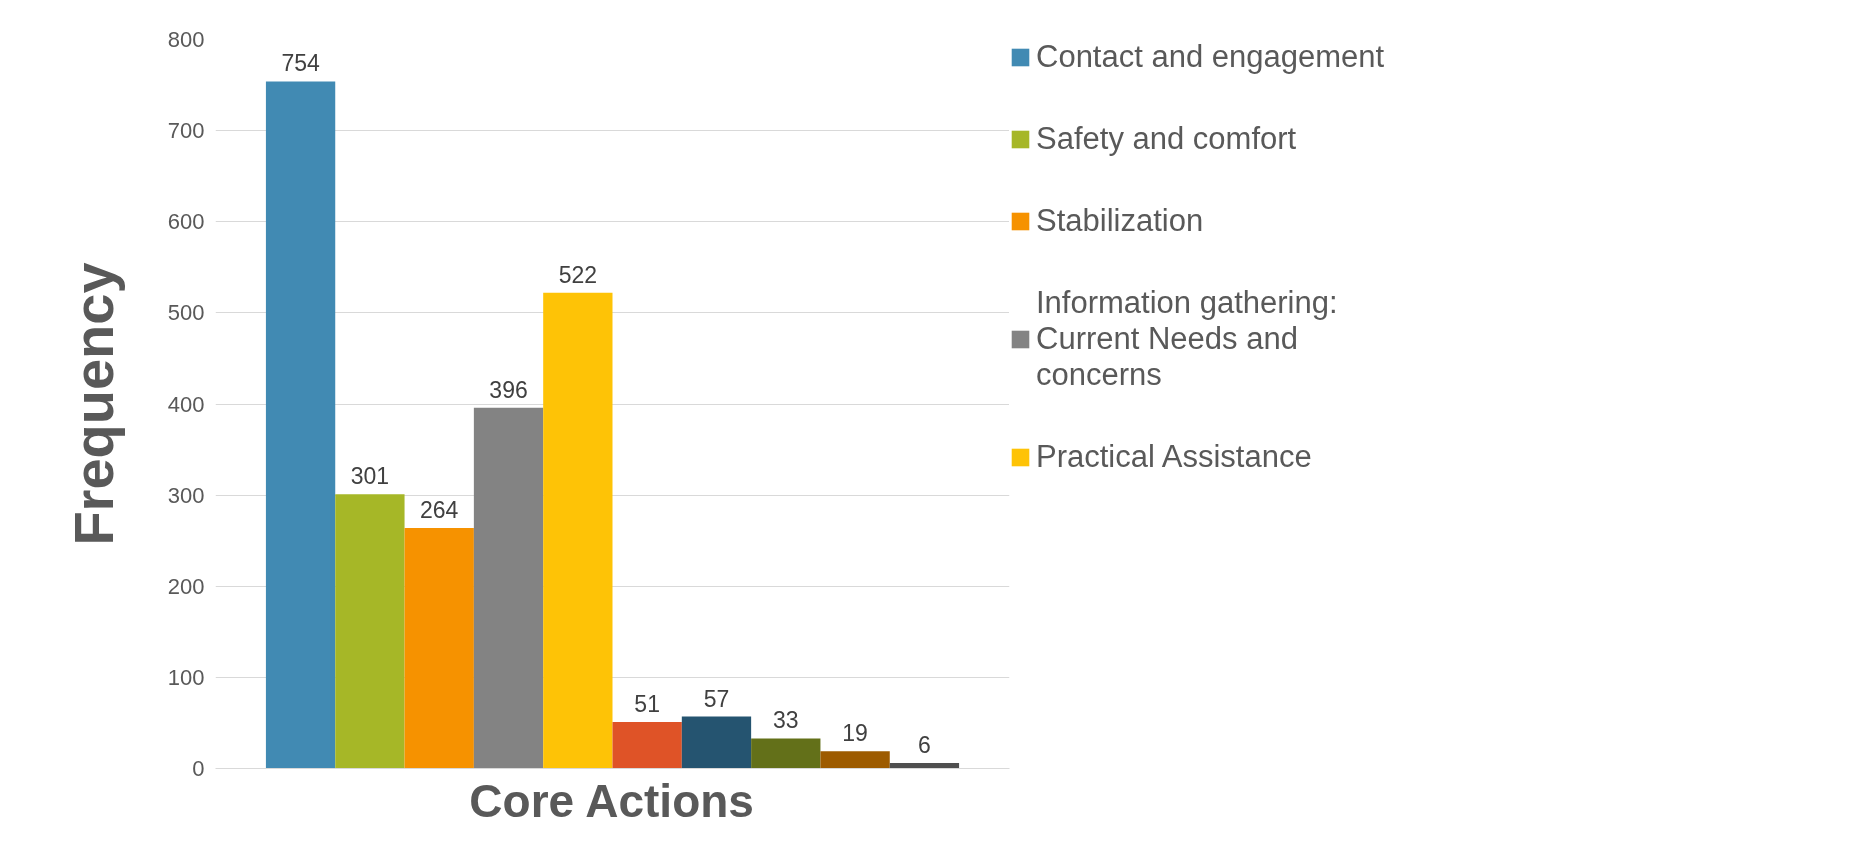 This screenshot has height=843, width=1862. I want to click on legend-label: Contact and engagement, so click(1210, 57).